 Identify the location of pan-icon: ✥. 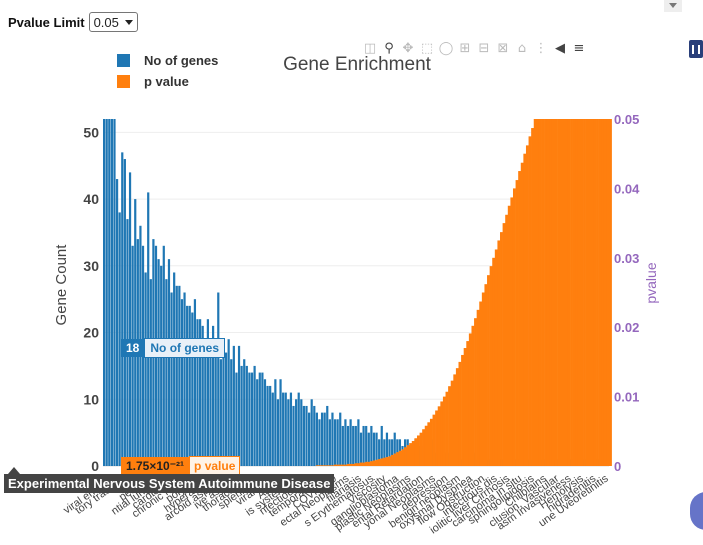
(408, 48).